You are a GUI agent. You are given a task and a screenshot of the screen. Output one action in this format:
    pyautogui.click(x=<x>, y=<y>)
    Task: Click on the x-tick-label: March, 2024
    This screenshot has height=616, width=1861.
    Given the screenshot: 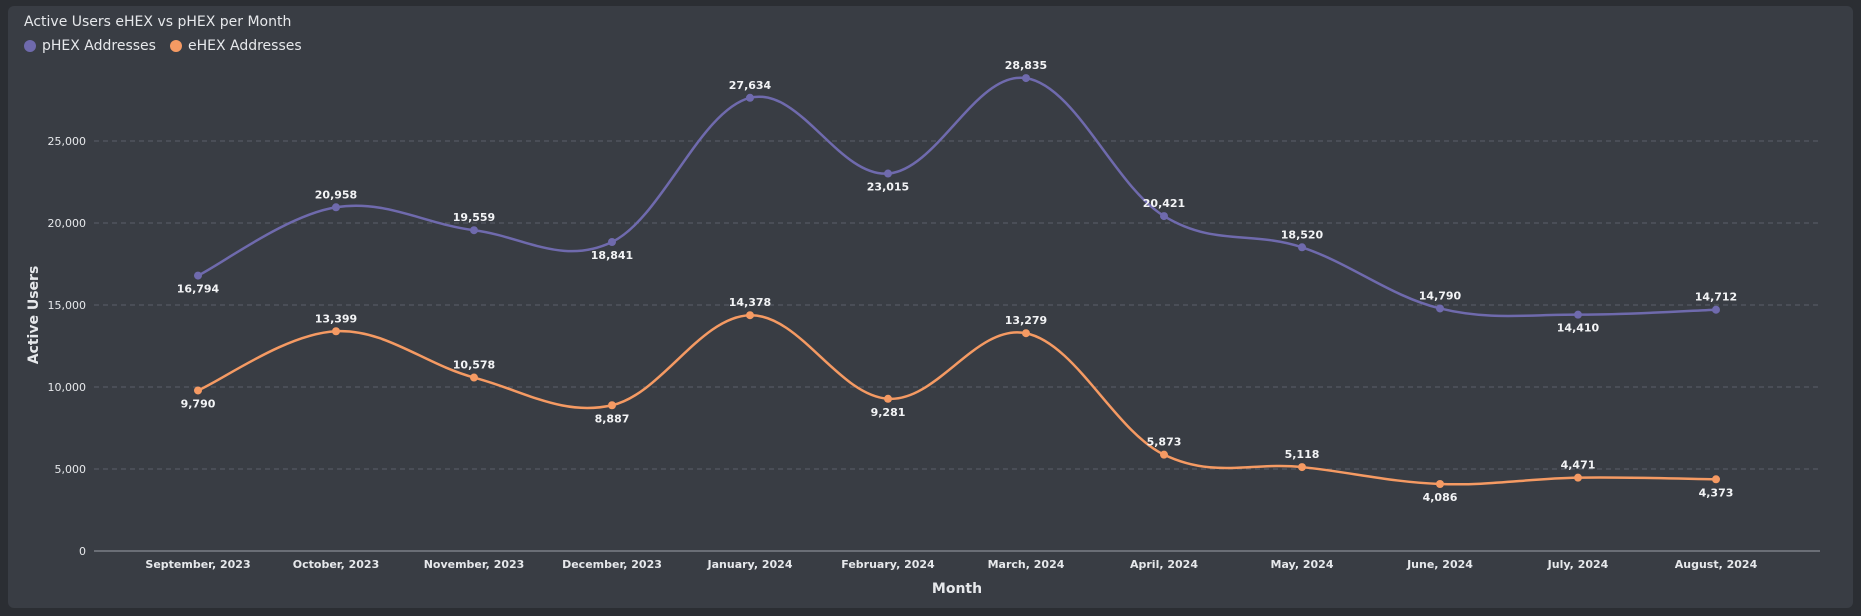 What is the action you would take?
    pyautogui.click(x=1026, y=564)
    